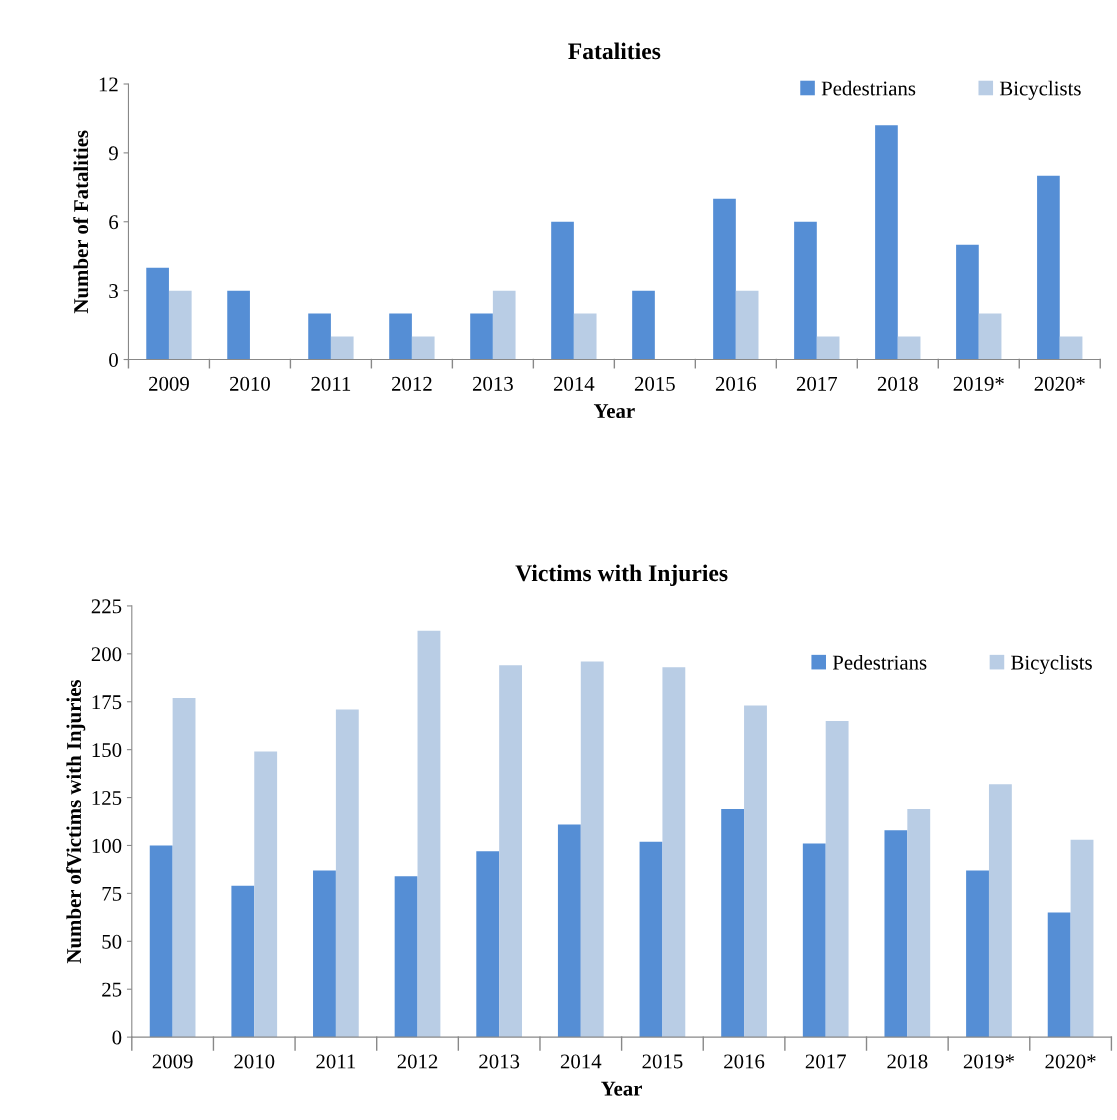 This screenshot has height=1120, width=1117. Describe the element at coordinates (108, 84) in the screenshot. I see `y-tick-label: 12` at that location.